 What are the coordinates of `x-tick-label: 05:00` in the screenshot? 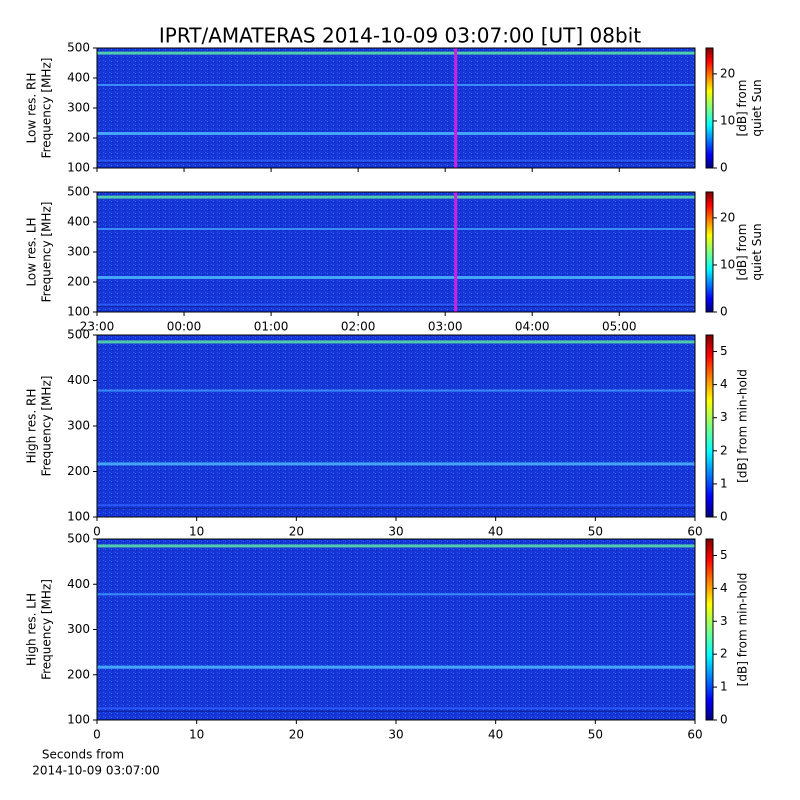 It's located at (619, 327).